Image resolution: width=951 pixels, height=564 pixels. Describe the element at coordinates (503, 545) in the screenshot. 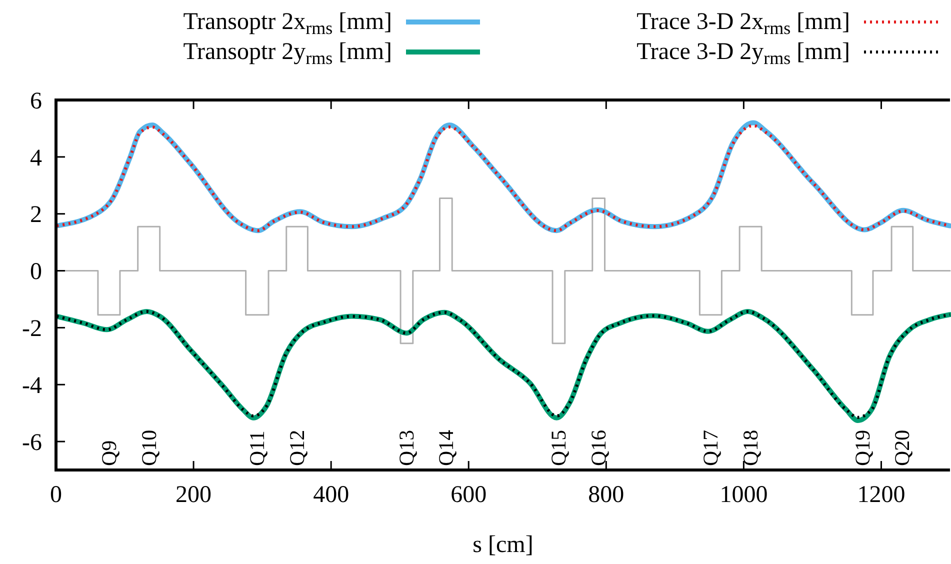

I see `x-axis-title: s [cm]` at that location.